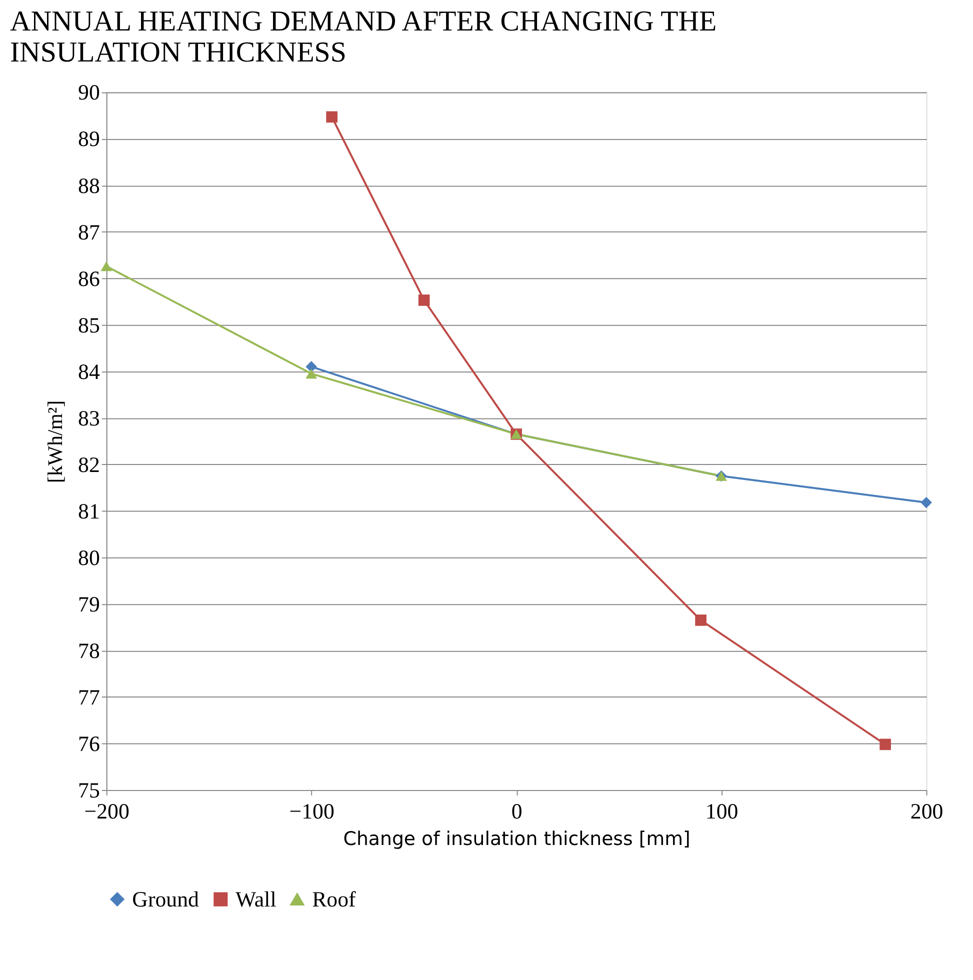 Image resolution: width=973 pixels, height=980 pixels. What do you see at coordinates (89, 744) in the screenshot?
I see `y-tick-label: 76` at bounding box center [89, 744].